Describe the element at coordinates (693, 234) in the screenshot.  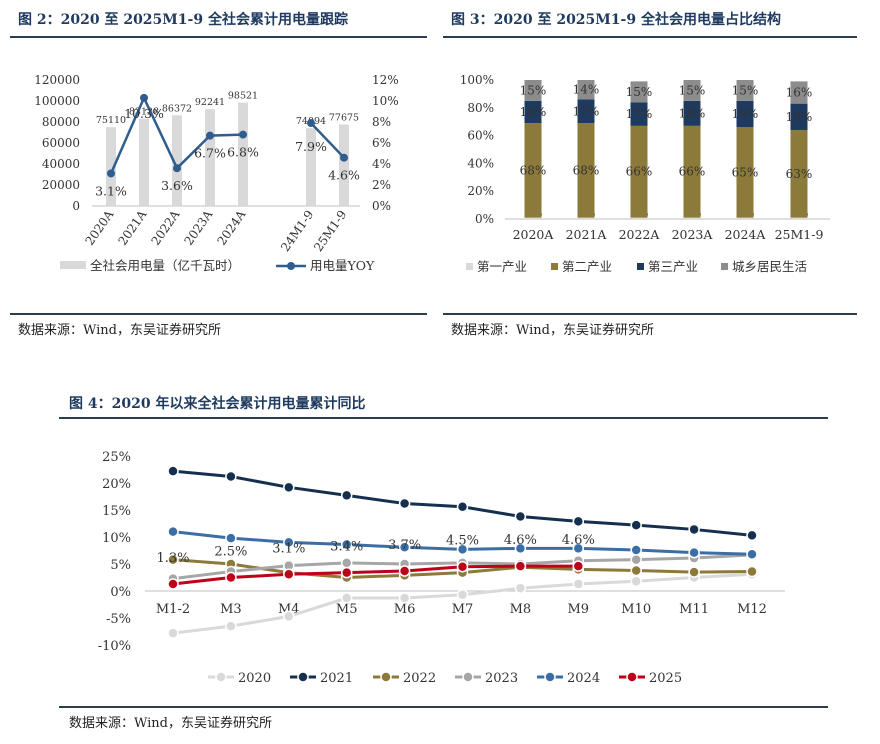
I see `fig3-x-tick: 2023A` at that location.